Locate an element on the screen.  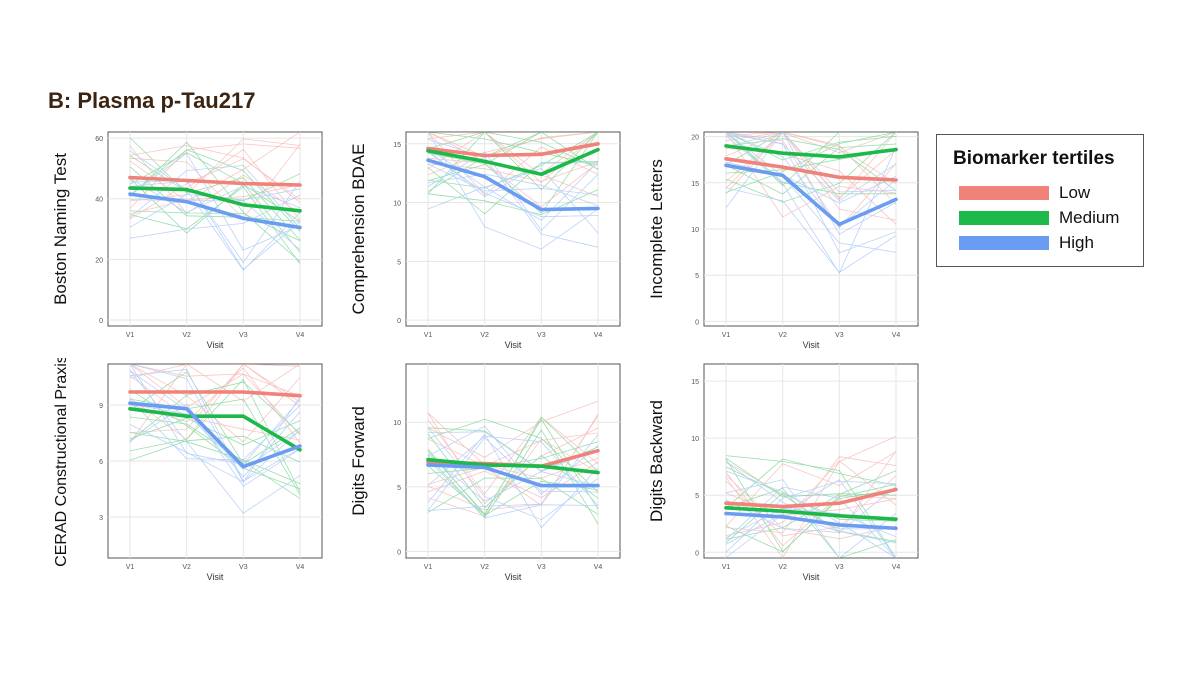
y-axis-label: Boston Naming Test is located at coordinates (60, 229).